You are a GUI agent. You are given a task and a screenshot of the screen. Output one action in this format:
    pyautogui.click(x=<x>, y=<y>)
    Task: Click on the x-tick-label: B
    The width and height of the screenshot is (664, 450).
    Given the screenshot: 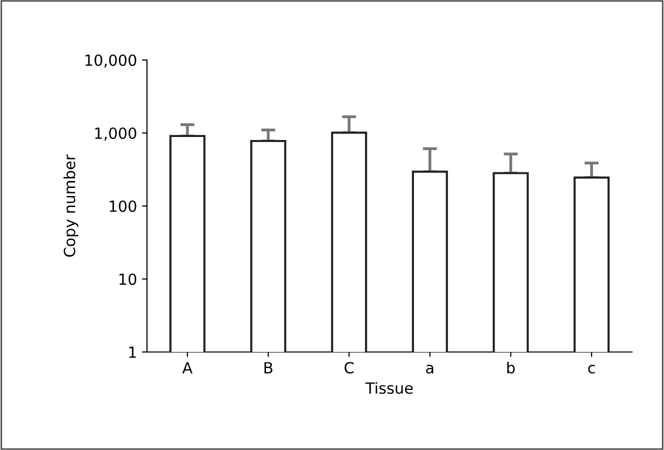 What is the action you would take?
    pyautogui.click(x=268, y=368)
    